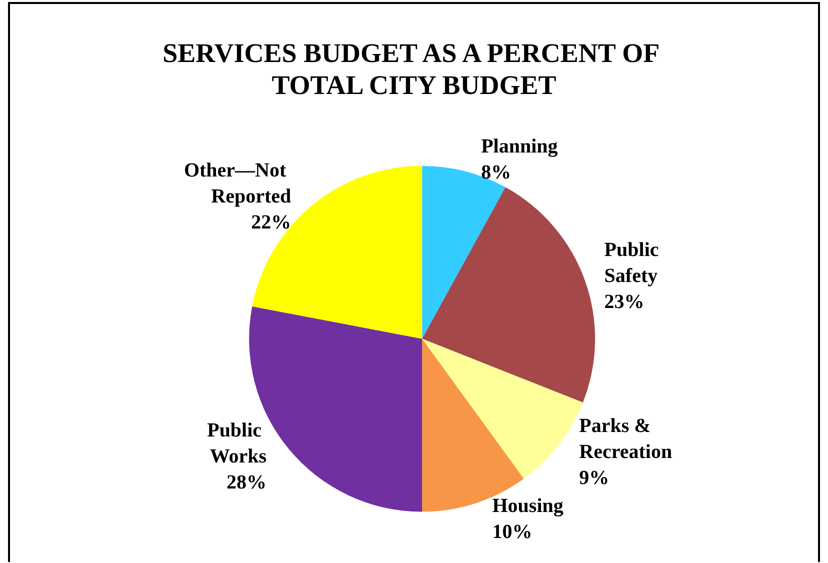 The width and height of the screenshot is (828, 563). I want to click on slice-label: Public Works, so click(237, 444).